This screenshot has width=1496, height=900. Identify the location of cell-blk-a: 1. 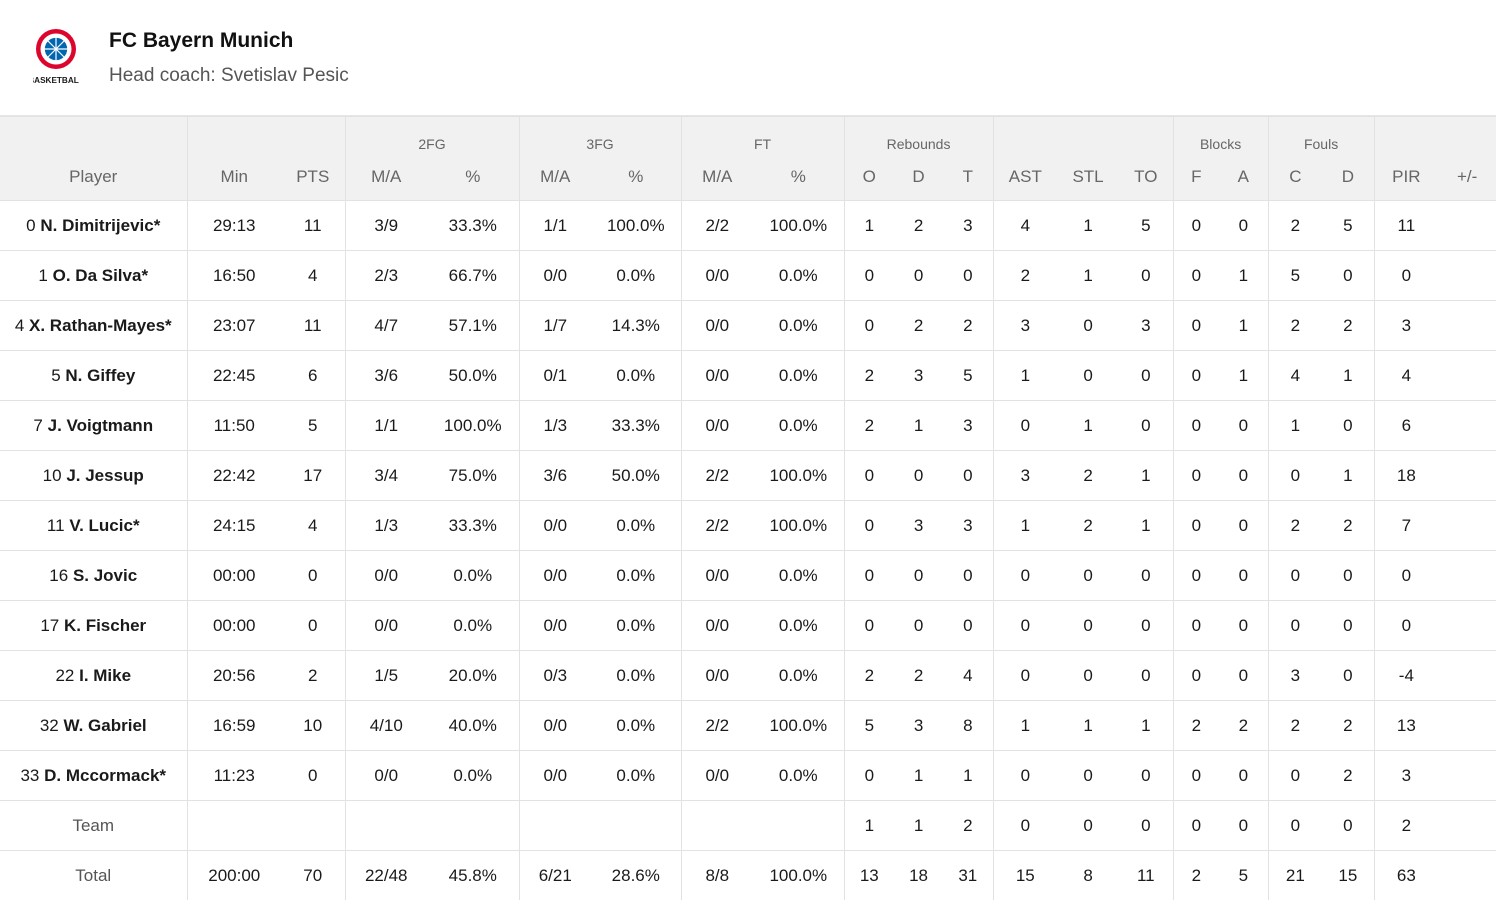
(1243, 376).